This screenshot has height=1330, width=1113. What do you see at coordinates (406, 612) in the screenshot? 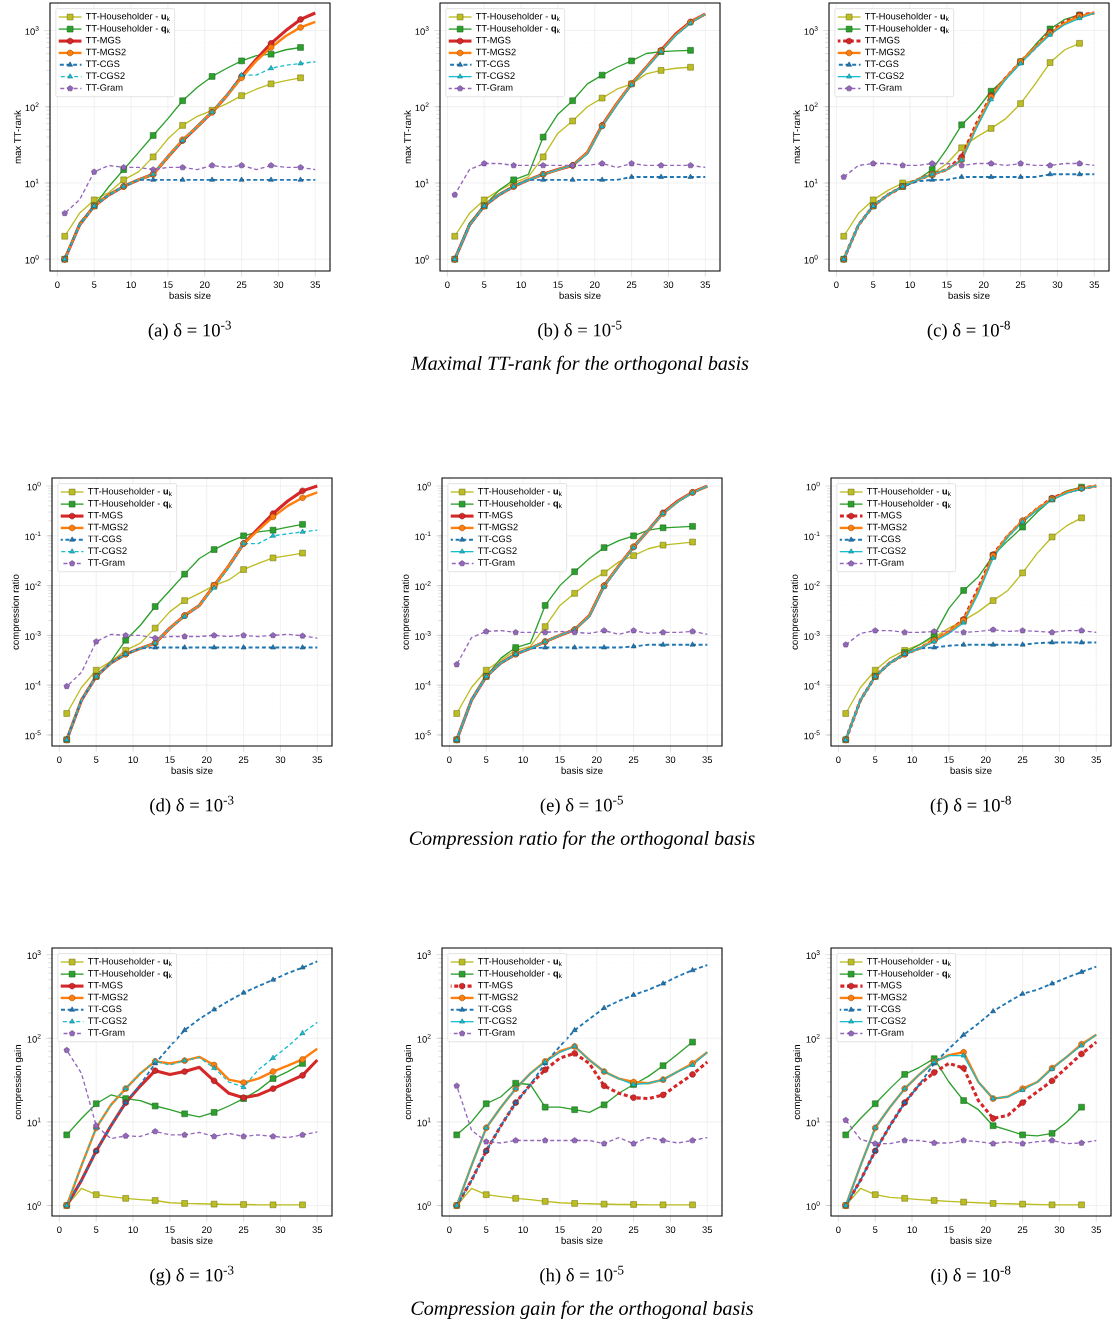
I see `y-axis-title: compression ratio` at bounding box center [406, 612].